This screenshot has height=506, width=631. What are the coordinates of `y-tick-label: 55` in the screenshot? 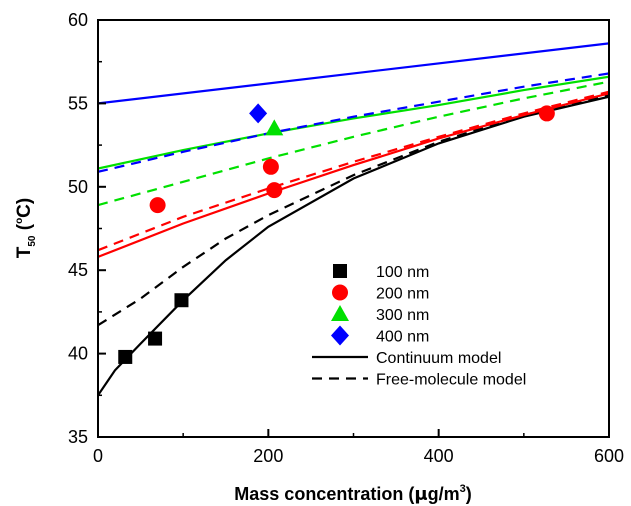 It's located at (78, 103).